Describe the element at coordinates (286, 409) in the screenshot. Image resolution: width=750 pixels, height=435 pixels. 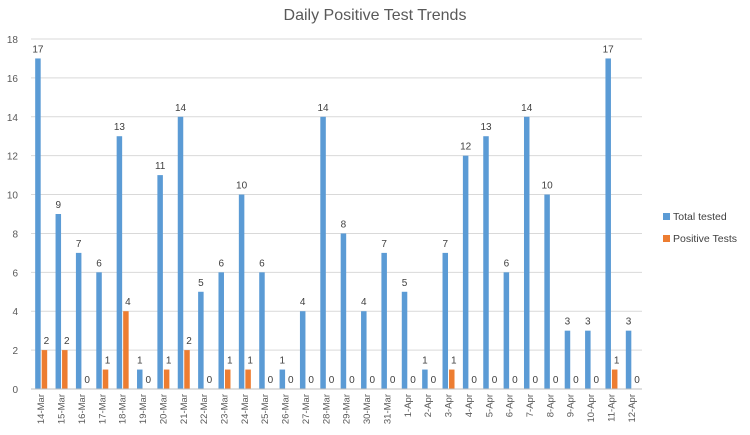
I see `x-tick-label: 26-Mar` at that location.